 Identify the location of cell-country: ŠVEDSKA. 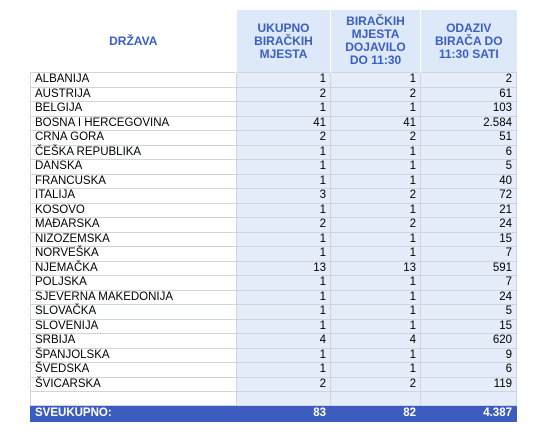
(133, 370).